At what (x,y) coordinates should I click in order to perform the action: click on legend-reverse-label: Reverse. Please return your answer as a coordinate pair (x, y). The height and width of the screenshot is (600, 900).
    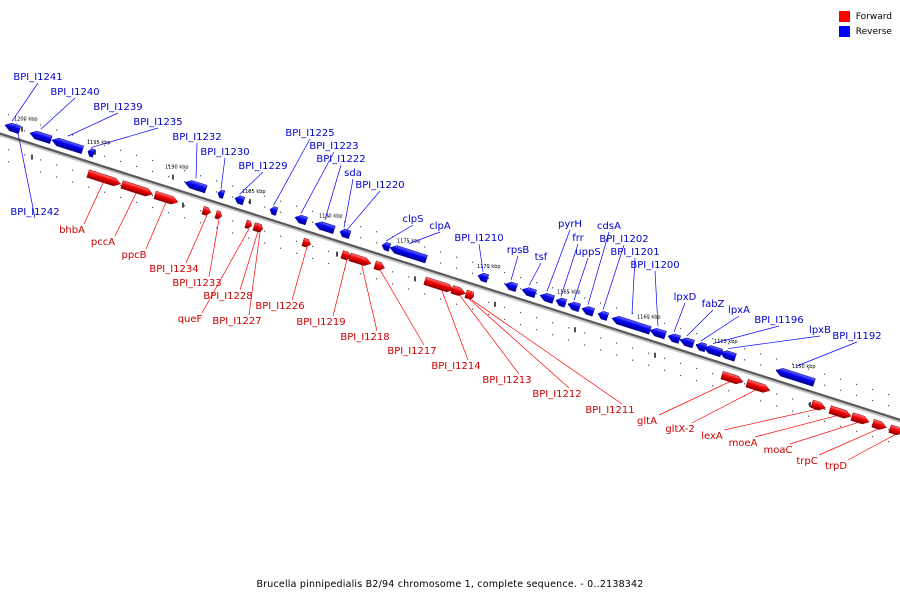
    Looking at the image, I should click on (873, 31).